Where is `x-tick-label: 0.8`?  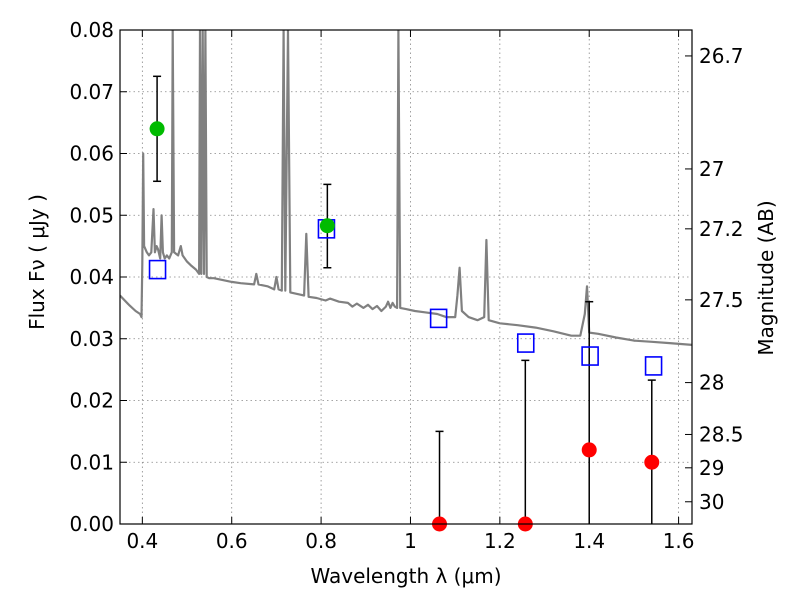
x-tick-label: 0.8 is located at coordinates (321, 541).